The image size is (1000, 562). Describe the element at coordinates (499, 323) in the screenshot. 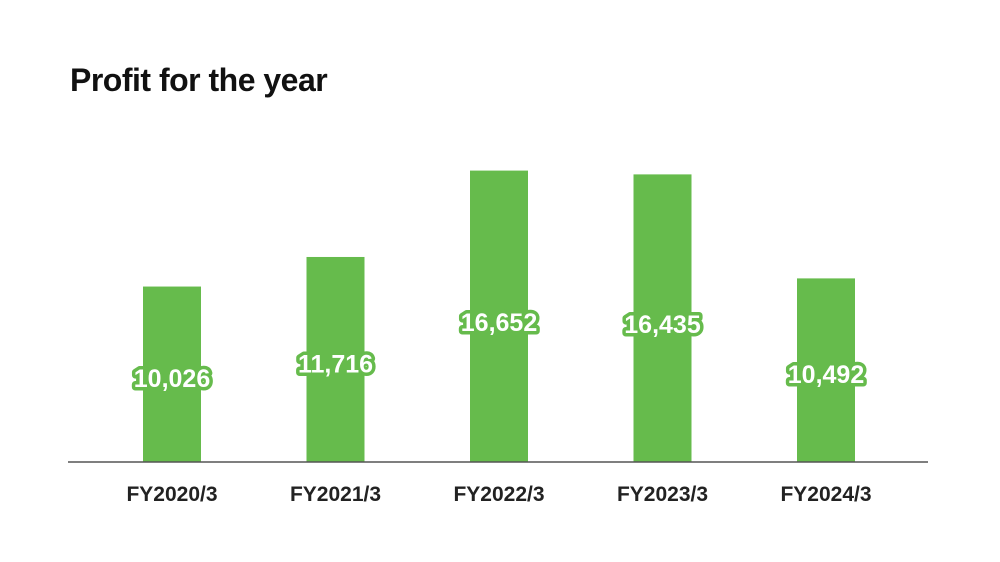

I see `bar-value-label: 16,652` at that location.